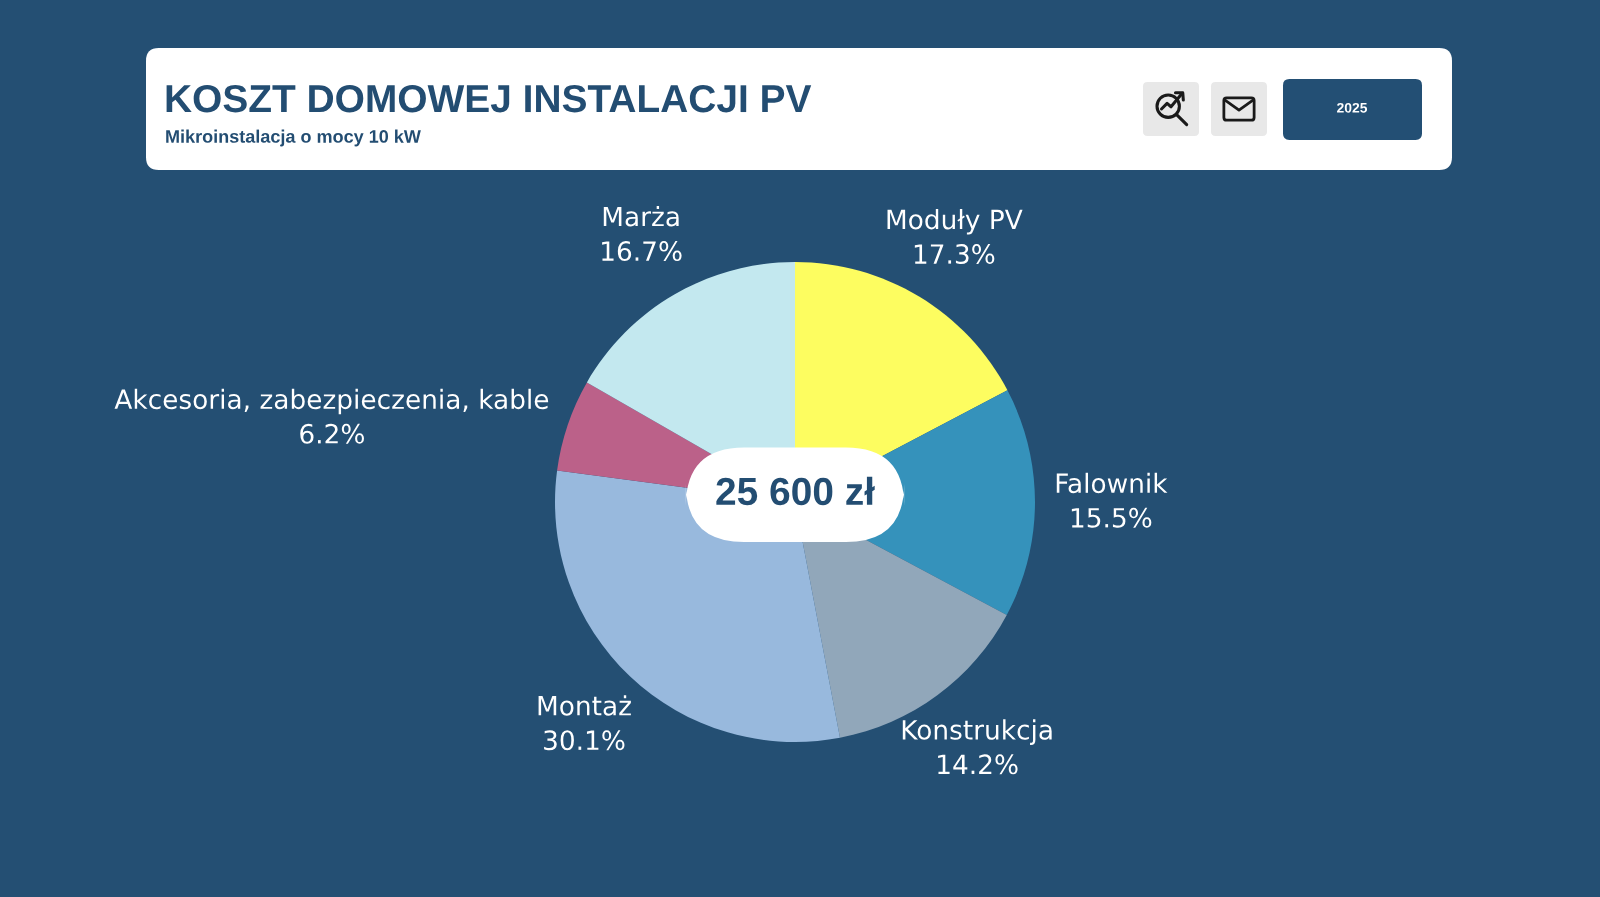 The height and width of the screenshot is (897, 1600). I want to click on data-label: 14.2%, so click(978, 764).